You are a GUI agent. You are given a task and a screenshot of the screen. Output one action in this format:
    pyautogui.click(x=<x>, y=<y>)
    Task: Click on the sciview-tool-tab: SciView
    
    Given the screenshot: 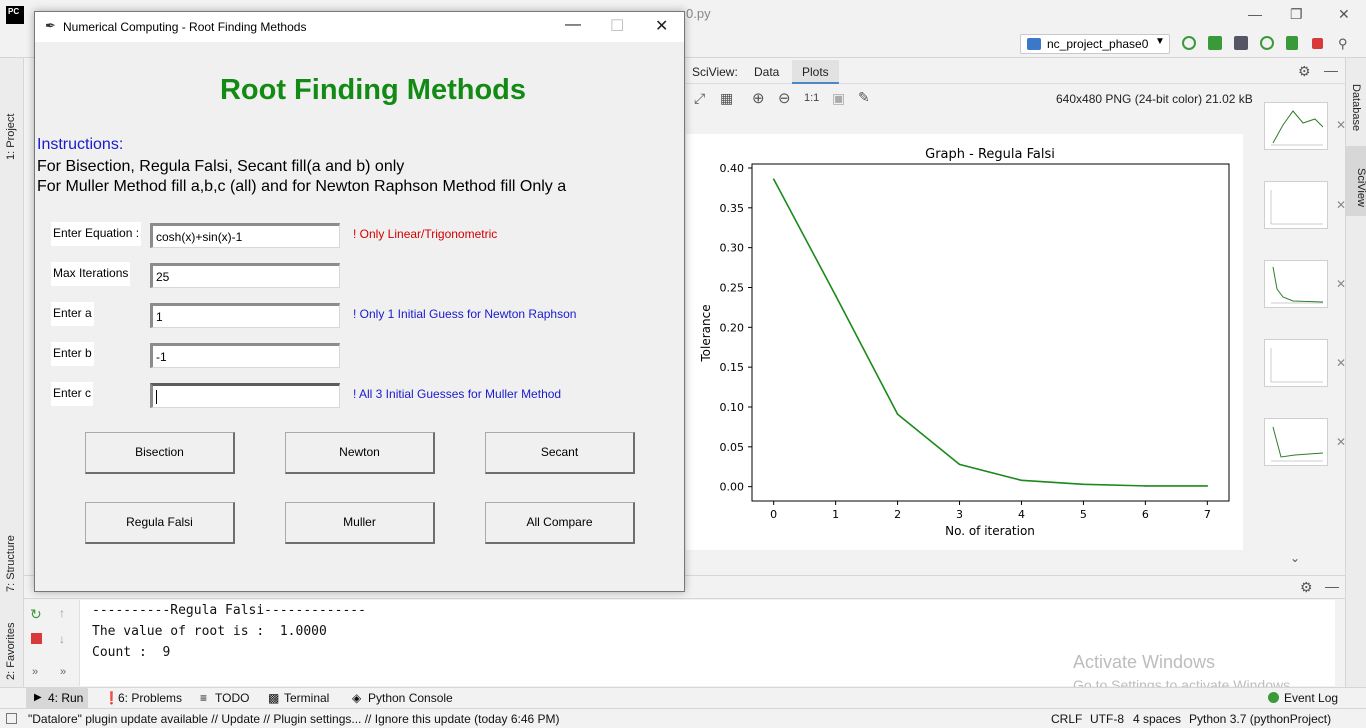 What is the action you would take?
    pyautogui.click(x=1356, y=181)
    